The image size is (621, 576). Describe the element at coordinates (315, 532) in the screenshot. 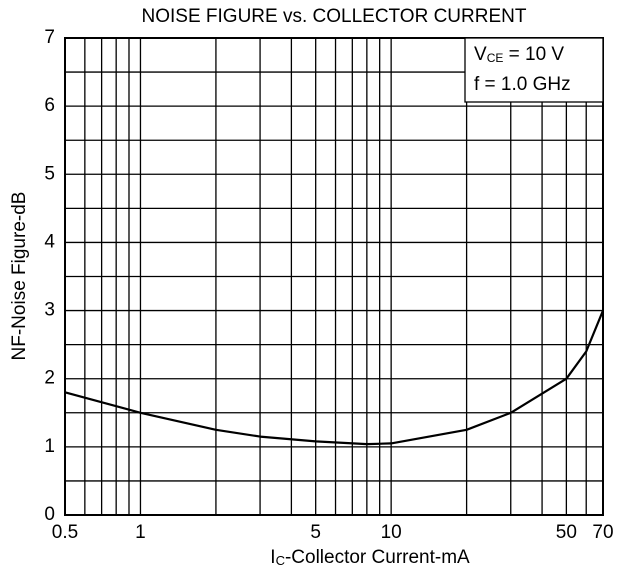

I see `x-tick-label: 5` at that location.